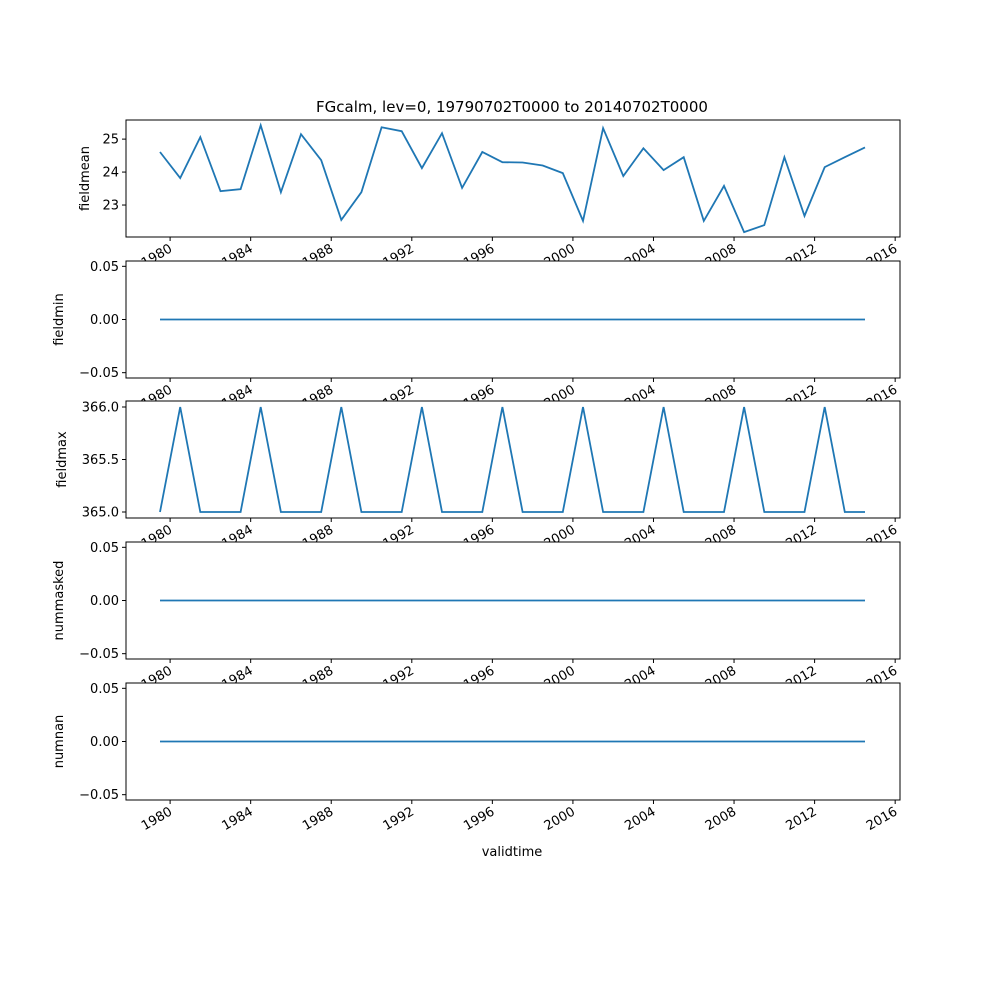 The width and height of the screenshot is (1000, 1000). Describe the element at coordinates (110, 173) in the screenshot. I see `y-tick-label: 24` at that location.